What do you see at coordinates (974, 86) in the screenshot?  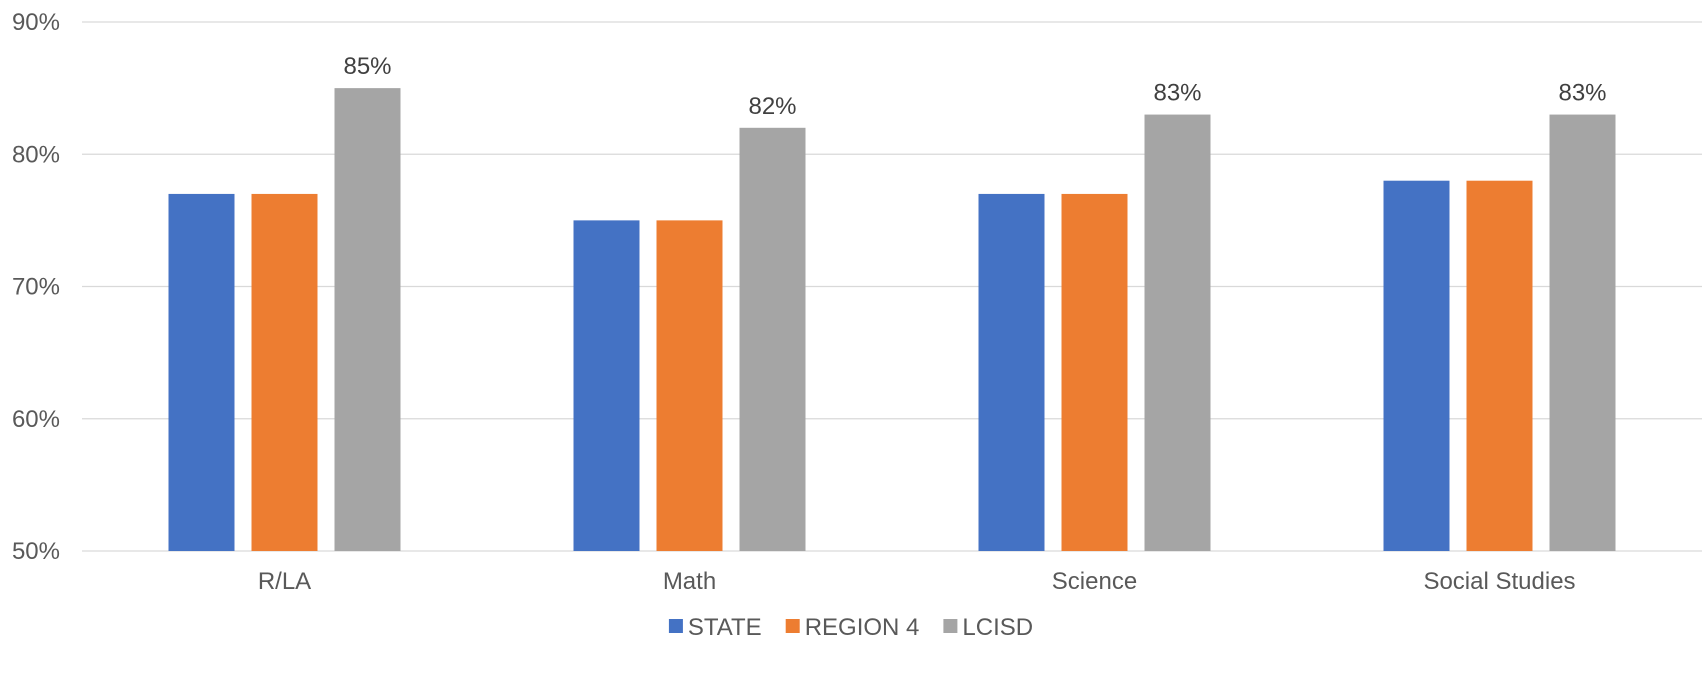 I see `data-labels: 85% 82% 83% 83%` at bounding box center [974, 86].